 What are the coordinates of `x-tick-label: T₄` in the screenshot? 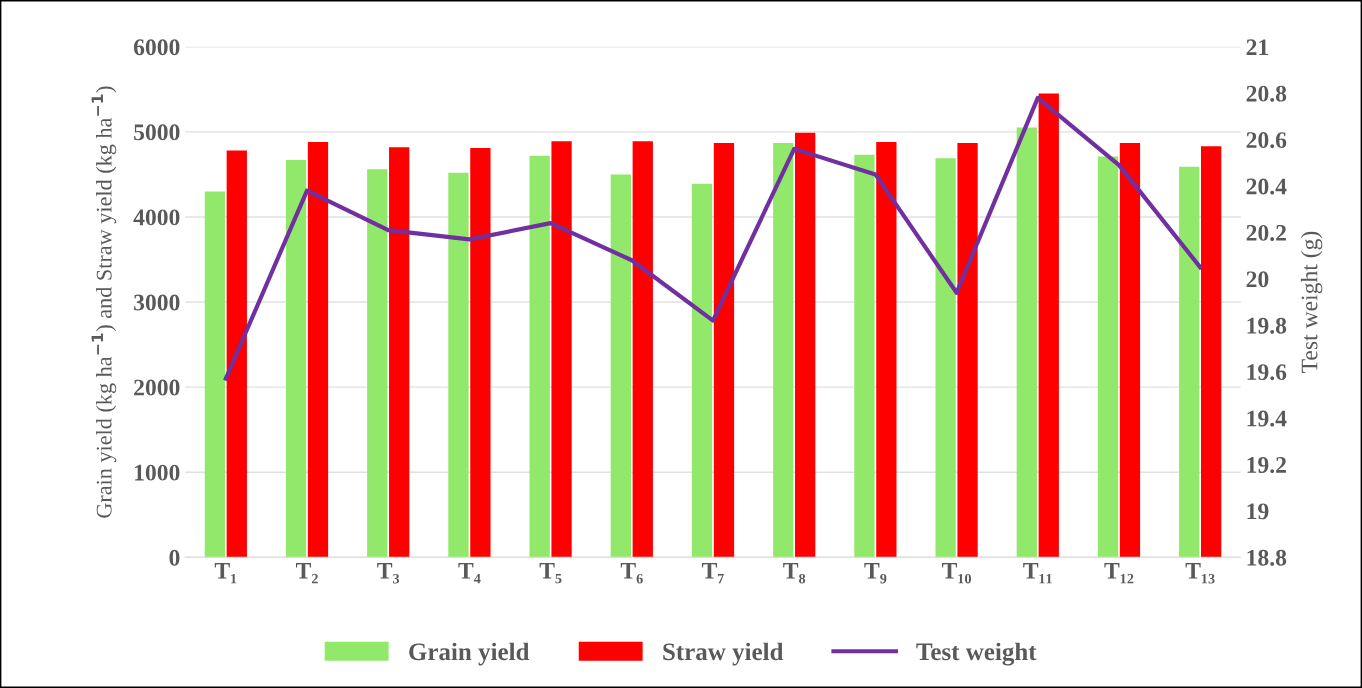 It's located at (469, 573).